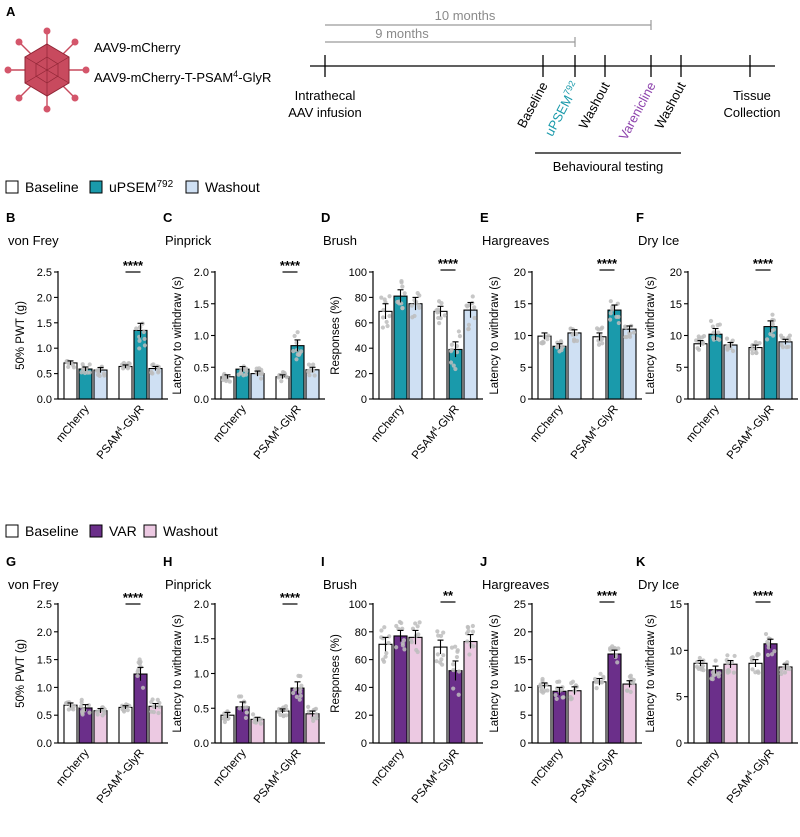 This screenshot has width=800, height=837. Describe the element at coordinates (400, 347) in the screenshot. I see `bar-upsem792-mcherry` at that location.